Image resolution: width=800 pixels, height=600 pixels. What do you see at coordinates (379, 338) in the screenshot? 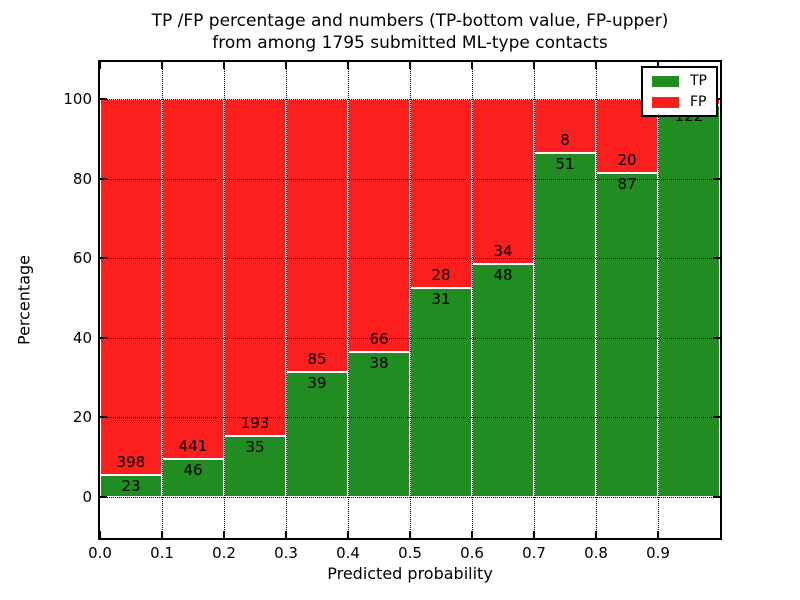
I see `fp-count-label: 66` at bounding box center [379, 338].